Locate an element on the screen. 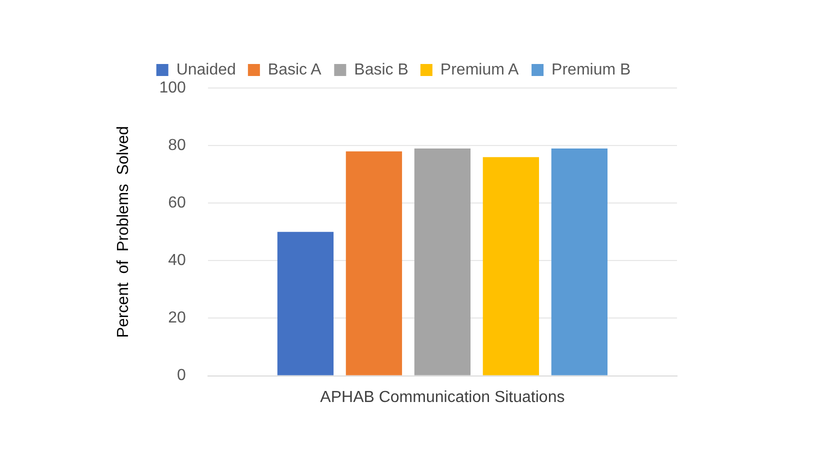  legend-label: Premium A is located at coordinates (479, 69).